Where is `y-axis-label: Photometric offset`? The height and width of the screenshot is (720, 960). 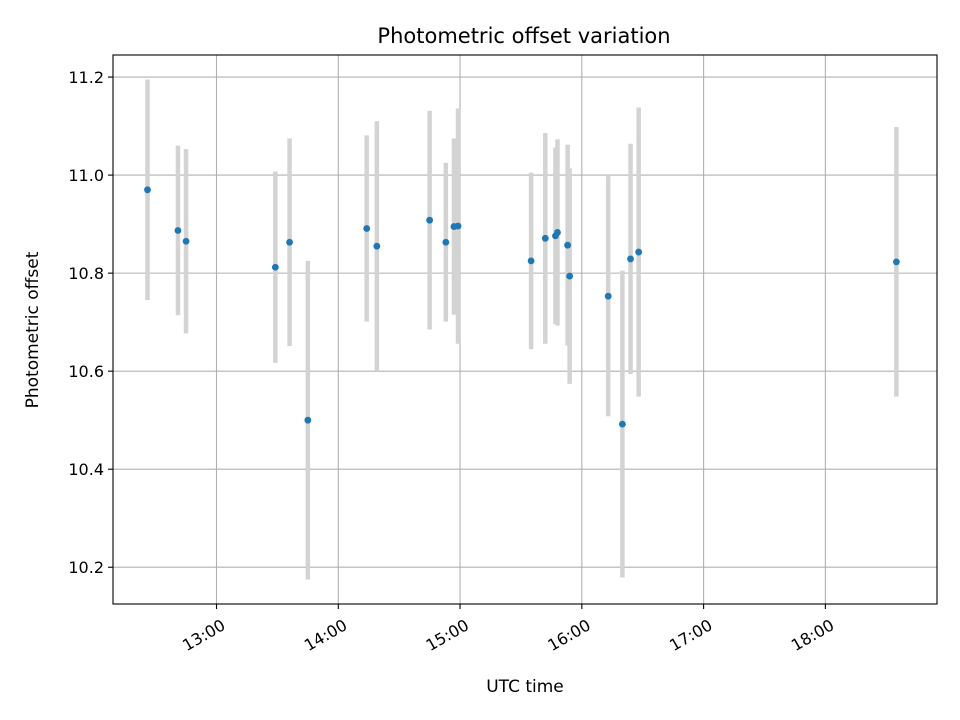 y-axis-label: Photometric offset is located at coordinates (33, 329).